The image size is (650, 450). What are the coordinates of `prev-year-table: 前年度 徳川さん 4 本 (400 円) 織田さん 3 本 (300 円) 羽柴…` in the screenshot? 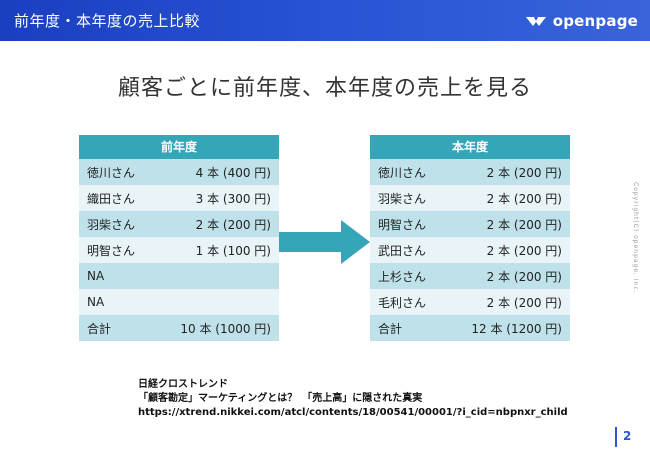 It's located at (179, 238).